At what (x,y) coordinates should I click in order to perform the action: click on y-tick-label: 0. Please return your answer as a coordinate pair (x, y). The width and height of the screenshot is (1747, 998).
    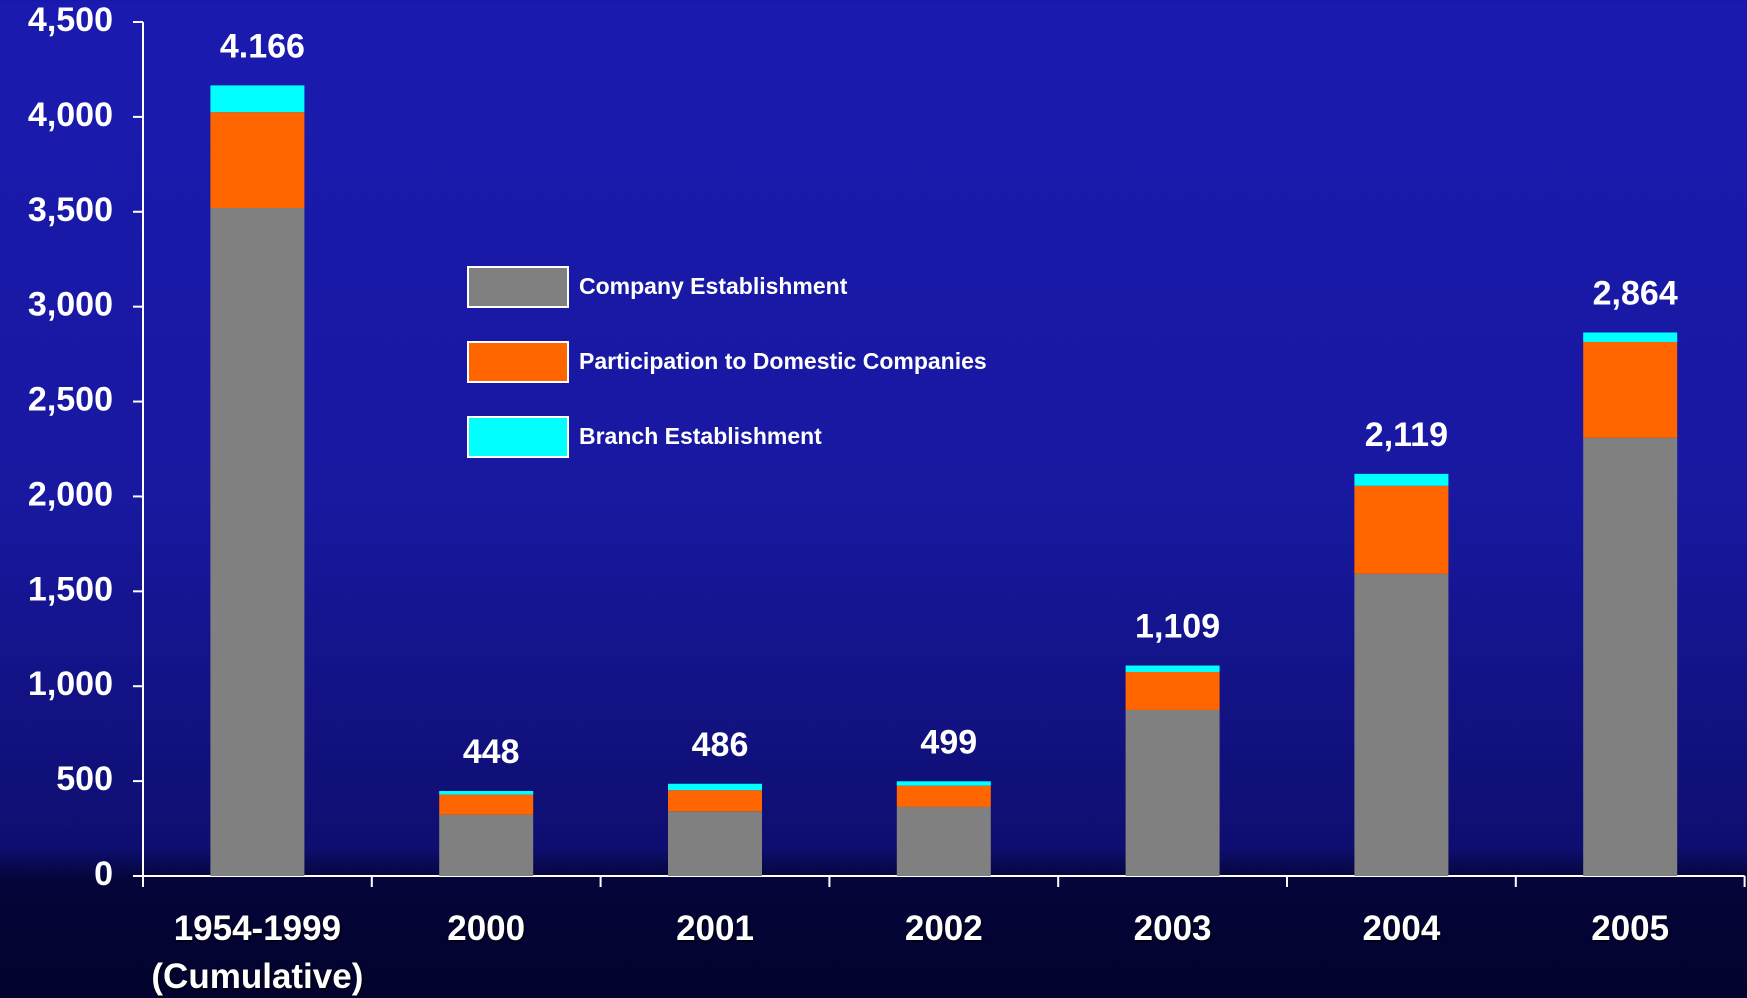
    Looking at the image, I should click on (103, 874).